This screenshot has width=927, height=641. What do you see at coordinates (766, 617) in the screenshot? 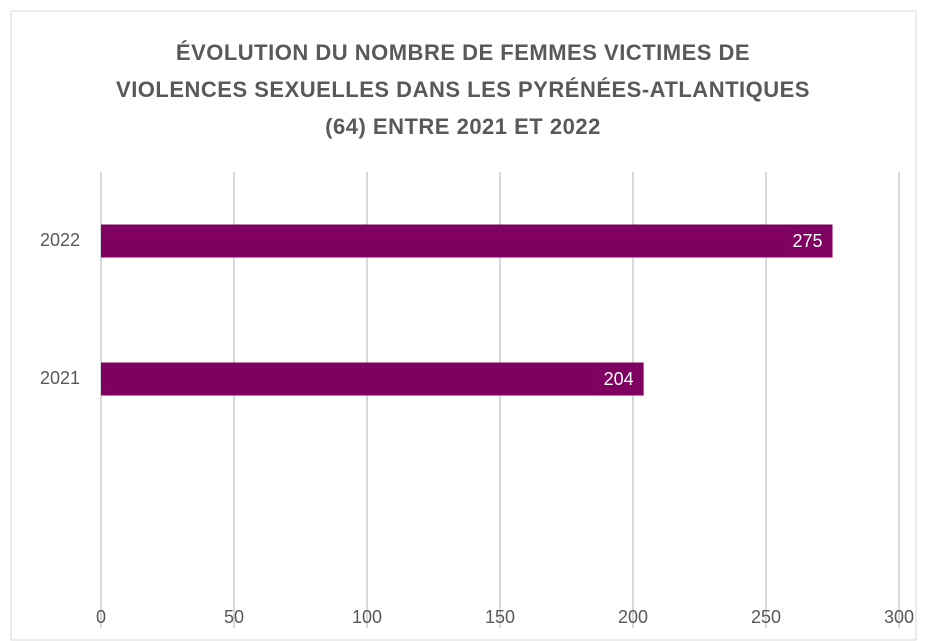
I see `x-tick-label: 250` at bounding box center [766, 617].